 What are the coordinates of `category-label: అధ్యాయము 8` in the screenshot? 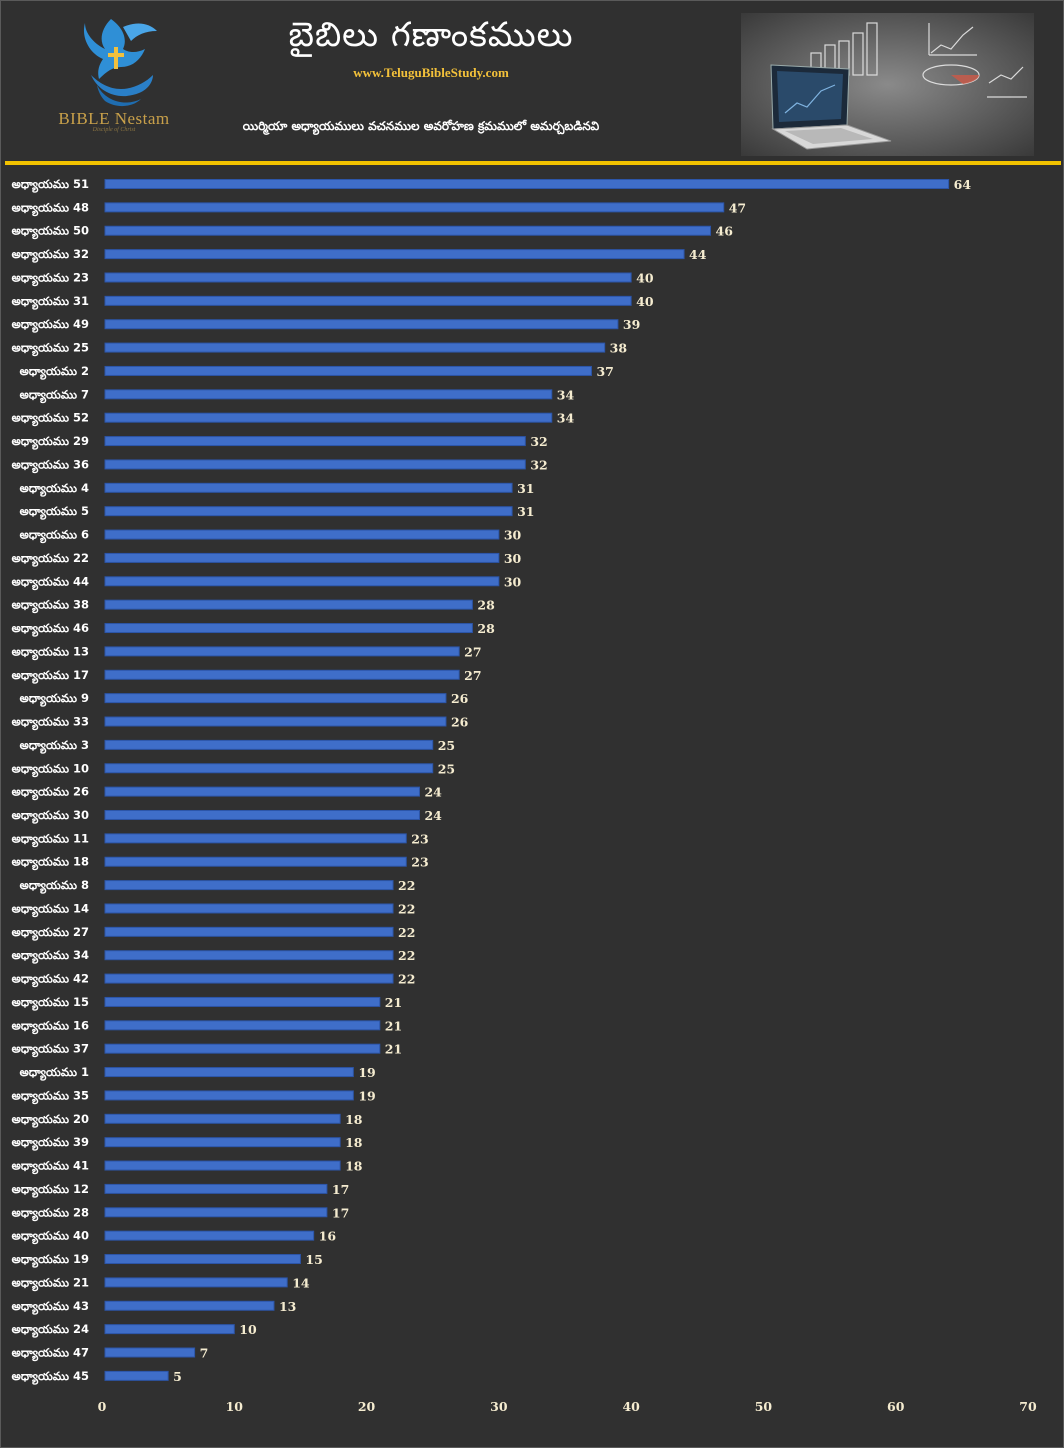 It's located at (54, 886).